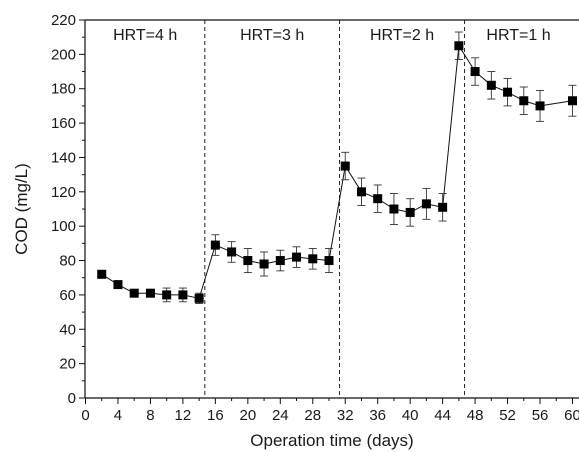 This screenshot has height=452, width=579. I want to click on phase-label: HRT=4 h, so click(145, 35).